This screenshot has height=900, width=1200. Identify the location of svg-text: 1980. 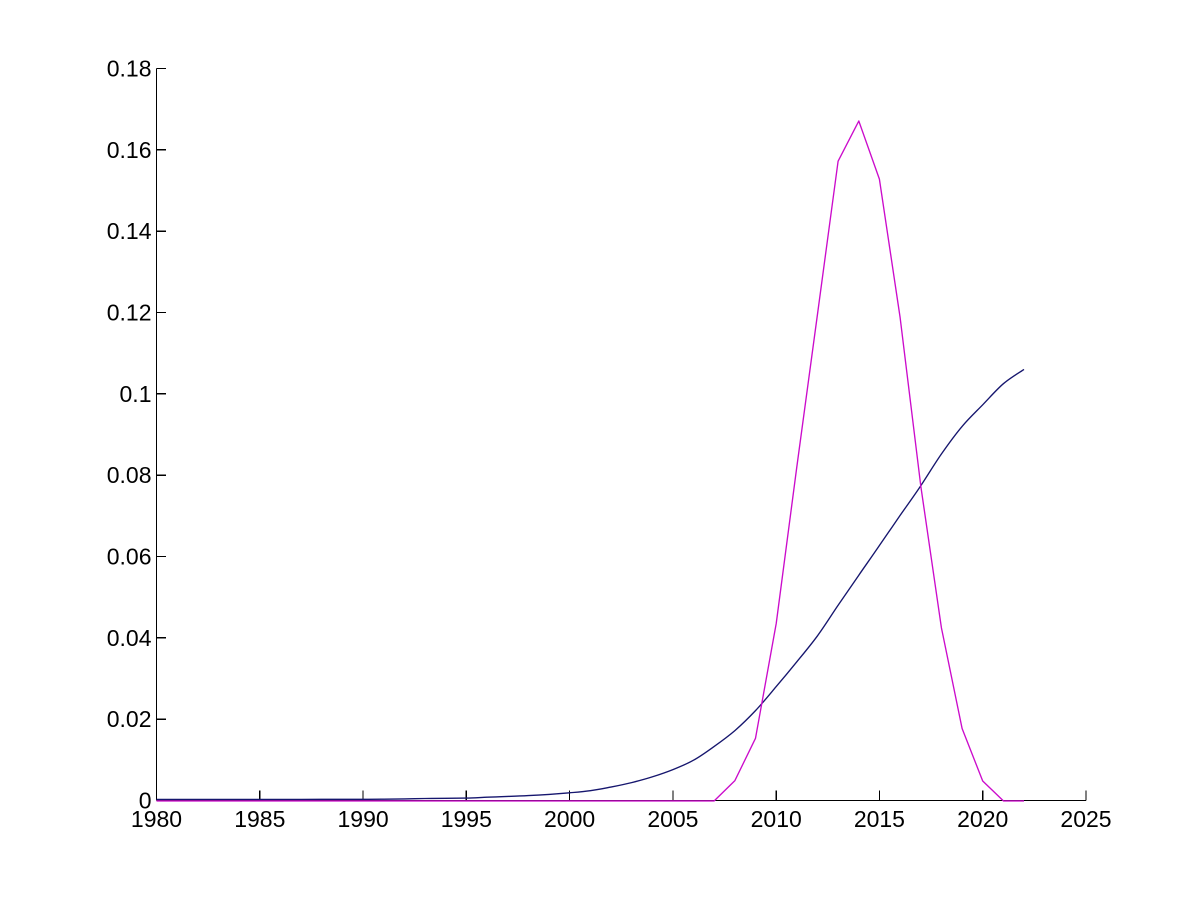
(156, 819).